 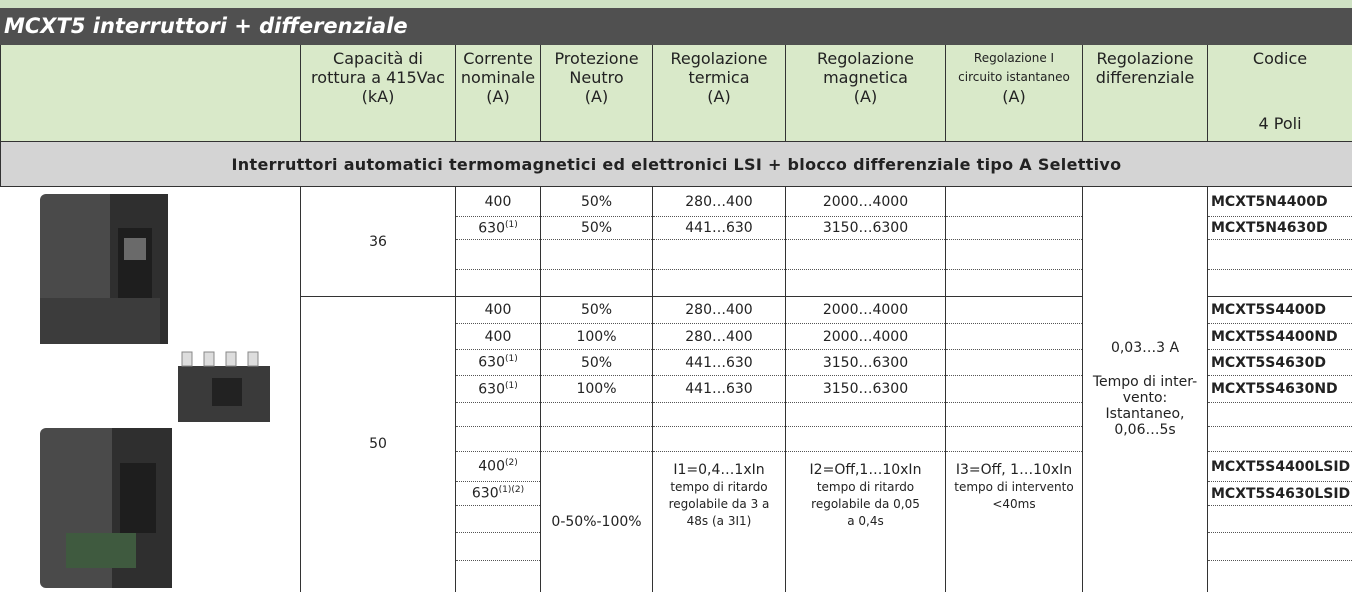 I want to click on current-note: (2), so click(x=511, y=463).